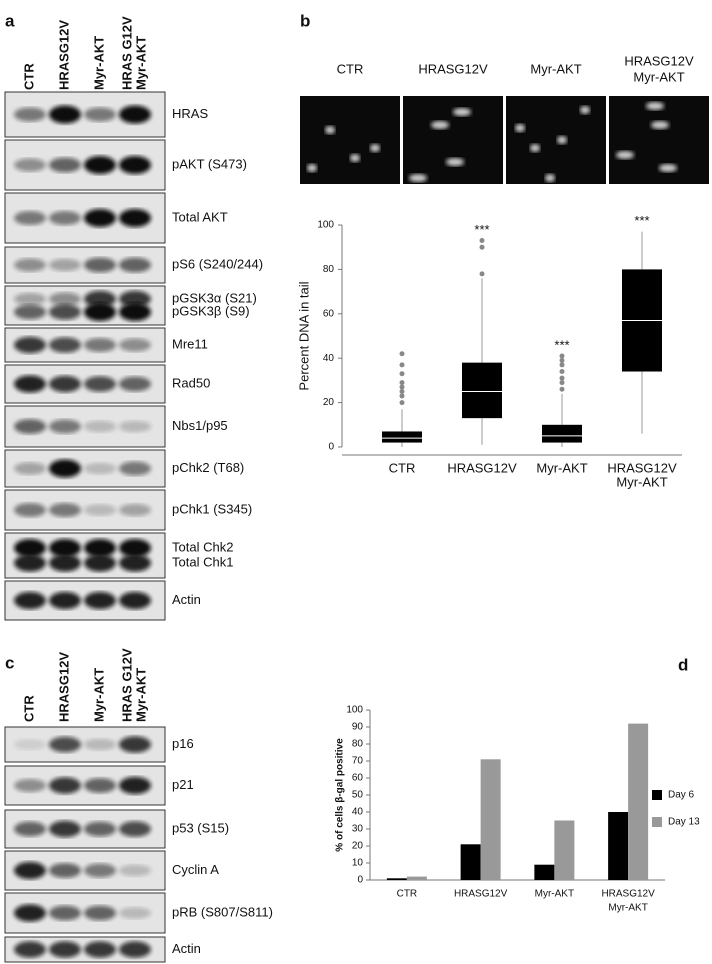 This screenshot has width=712, height=964. Describe the element at coordinates (63, 687) in the screenshot. I see `lane-label: HRASG12V` at that location.